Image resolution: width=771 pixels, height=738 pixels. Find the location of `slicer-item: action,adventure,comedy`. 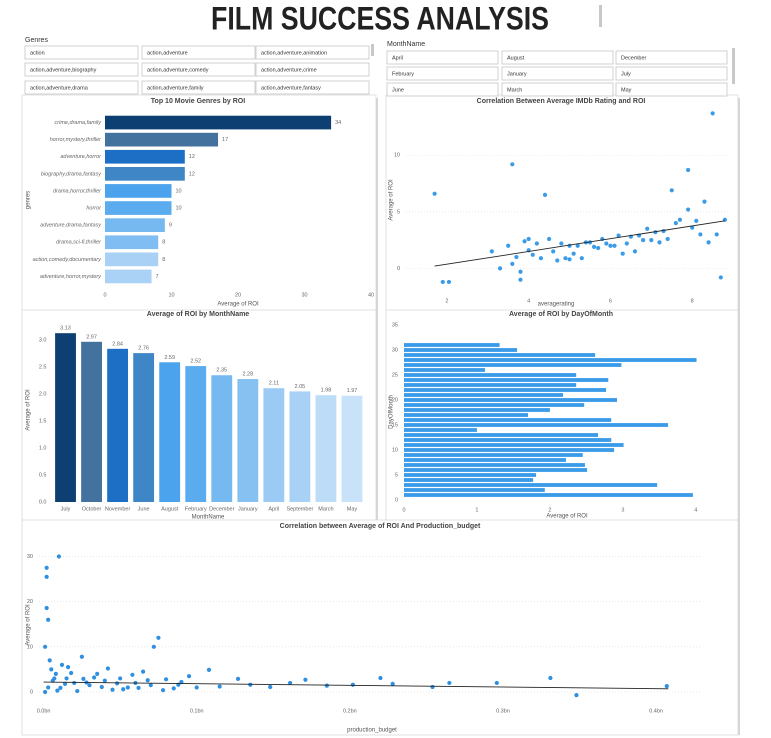

slicer-item: action,adventure,comedy is located at coordinates (178, 70).